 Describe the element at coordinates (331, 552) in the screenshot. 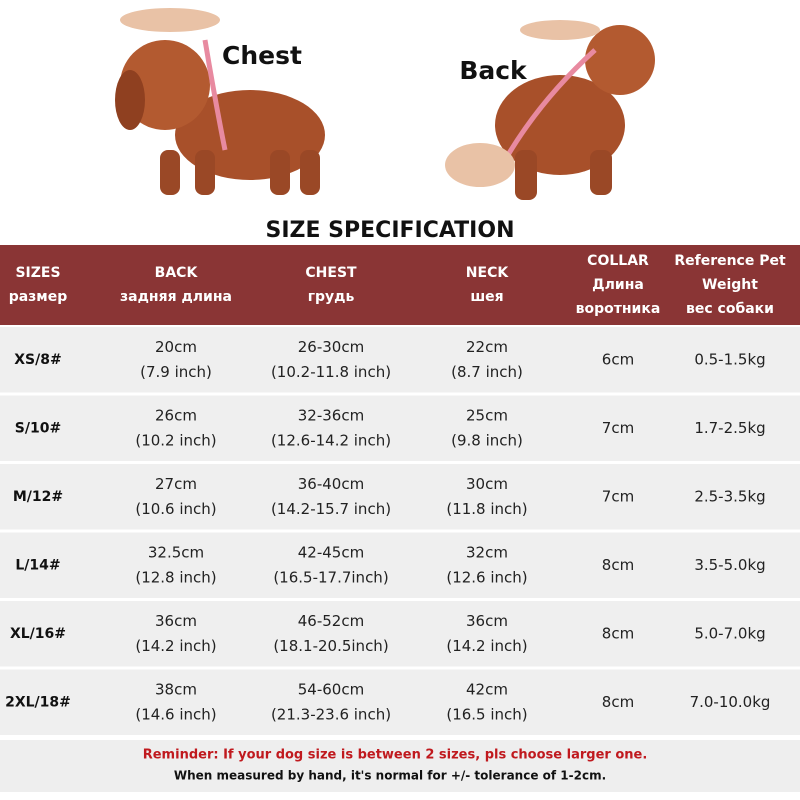

I see `cell-text: 42-45cm` at that location.